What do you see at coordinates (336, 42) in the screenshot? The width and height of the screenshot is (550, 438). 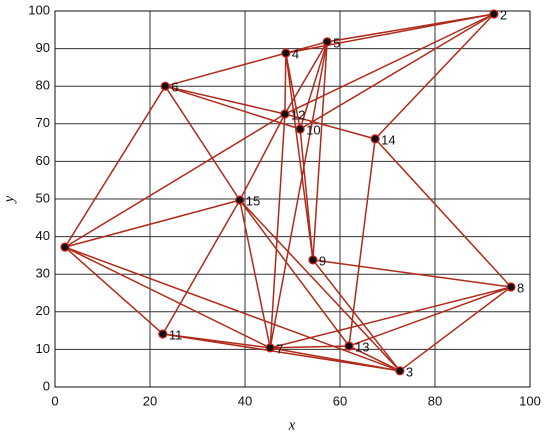 I see `node-label: 5` at bounding box center [336, 42].